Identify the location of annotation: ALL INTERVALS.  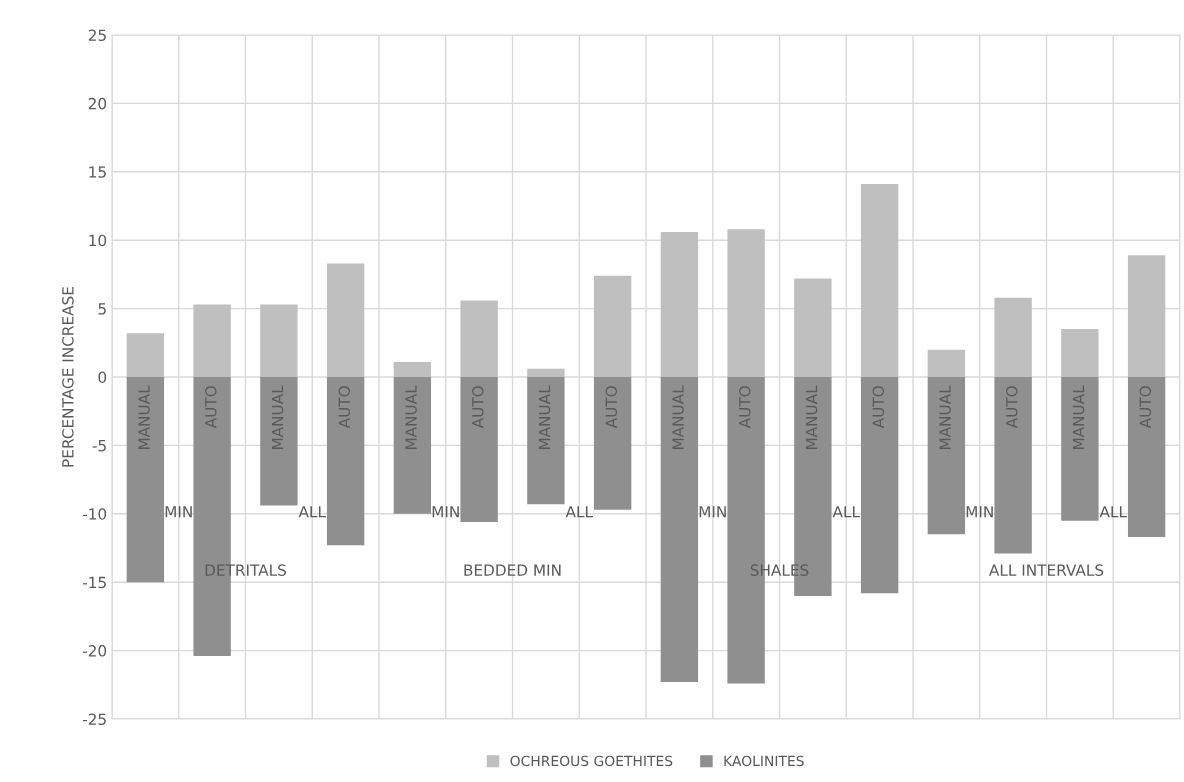
(1046, 570).